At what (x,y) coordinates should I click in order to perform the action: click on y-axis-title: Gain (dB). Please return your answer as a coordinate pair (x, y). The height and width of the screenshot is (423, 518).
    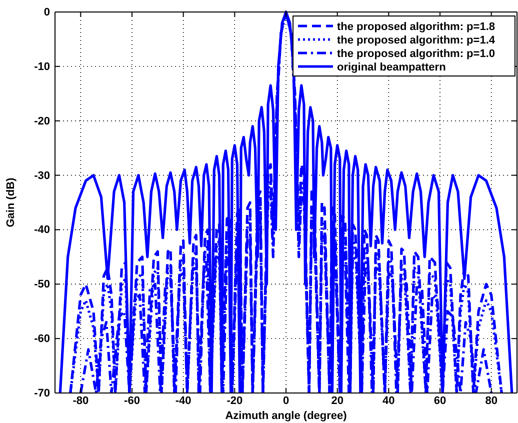
    Looking at the image, I should click on (11, 202).